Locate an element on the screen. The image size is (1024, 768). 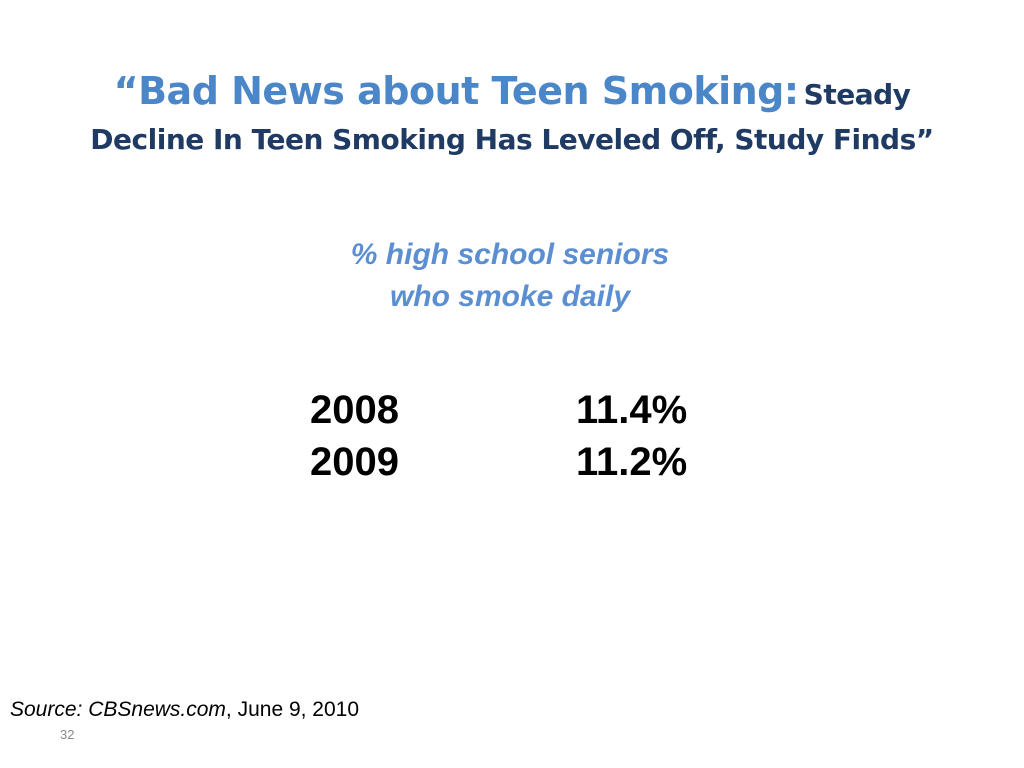
title-line-1: “Bad News about Teen Smoking: Steady is located at coordinates (512, 91).